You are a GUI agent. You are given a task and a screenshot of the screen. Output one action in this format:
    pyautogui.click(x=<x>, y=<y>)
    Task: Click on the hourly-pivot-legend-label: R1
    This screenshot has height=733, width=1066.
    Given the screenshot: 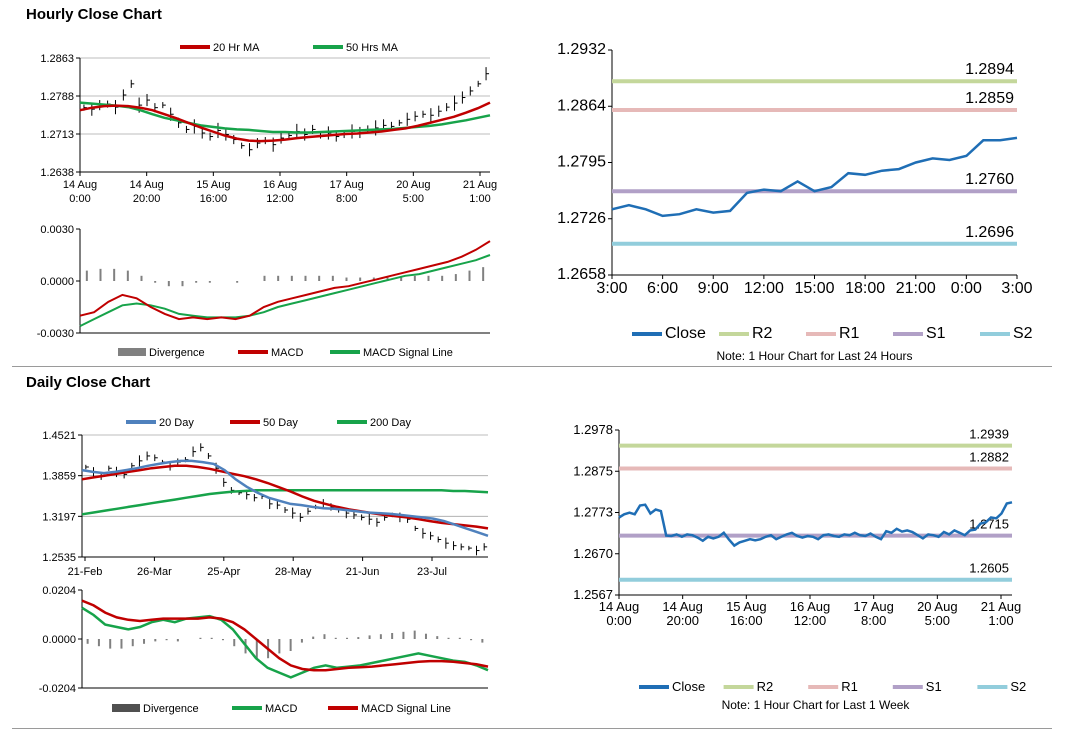 What is the action you would take?
    pyautogui.click(x=849, y=333)
    